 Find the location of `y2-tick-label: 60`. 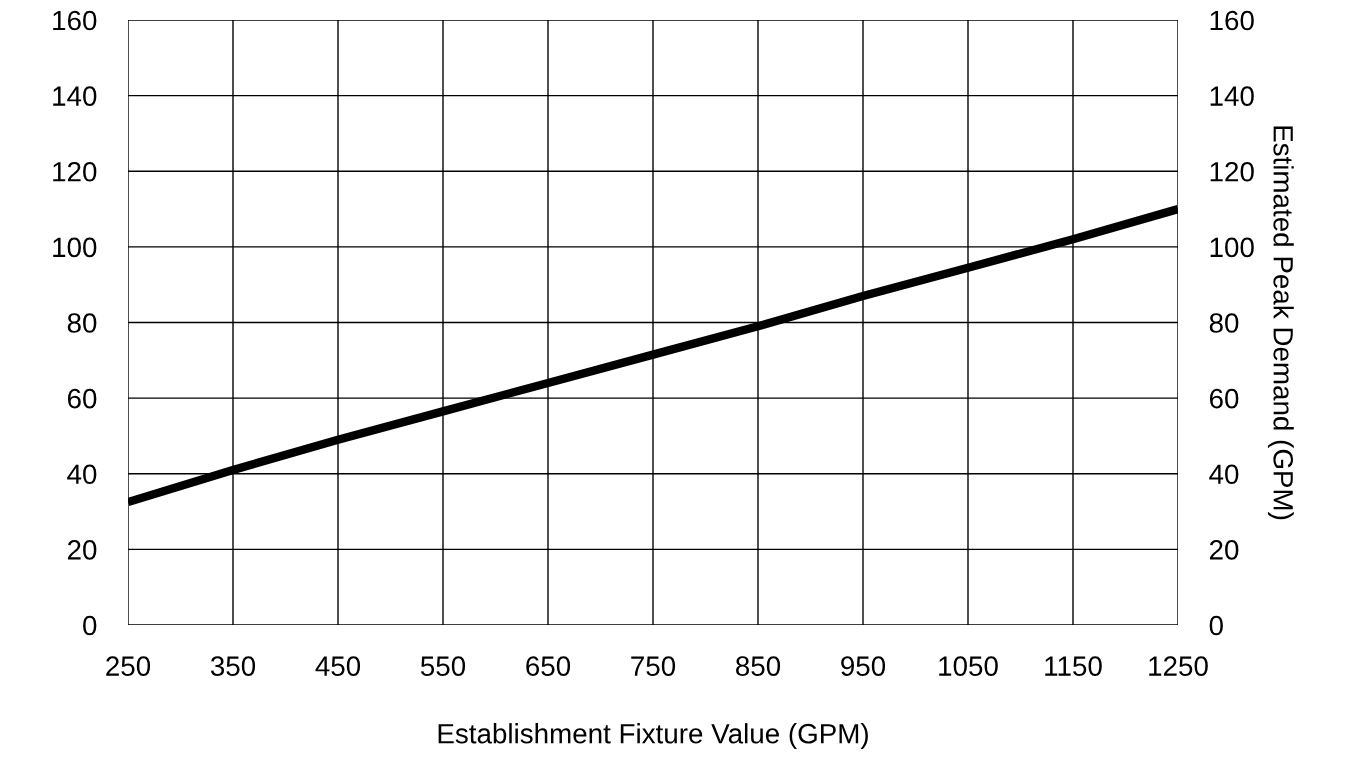

y2-tick-label: 60 is located at coordinates (1224, 398).